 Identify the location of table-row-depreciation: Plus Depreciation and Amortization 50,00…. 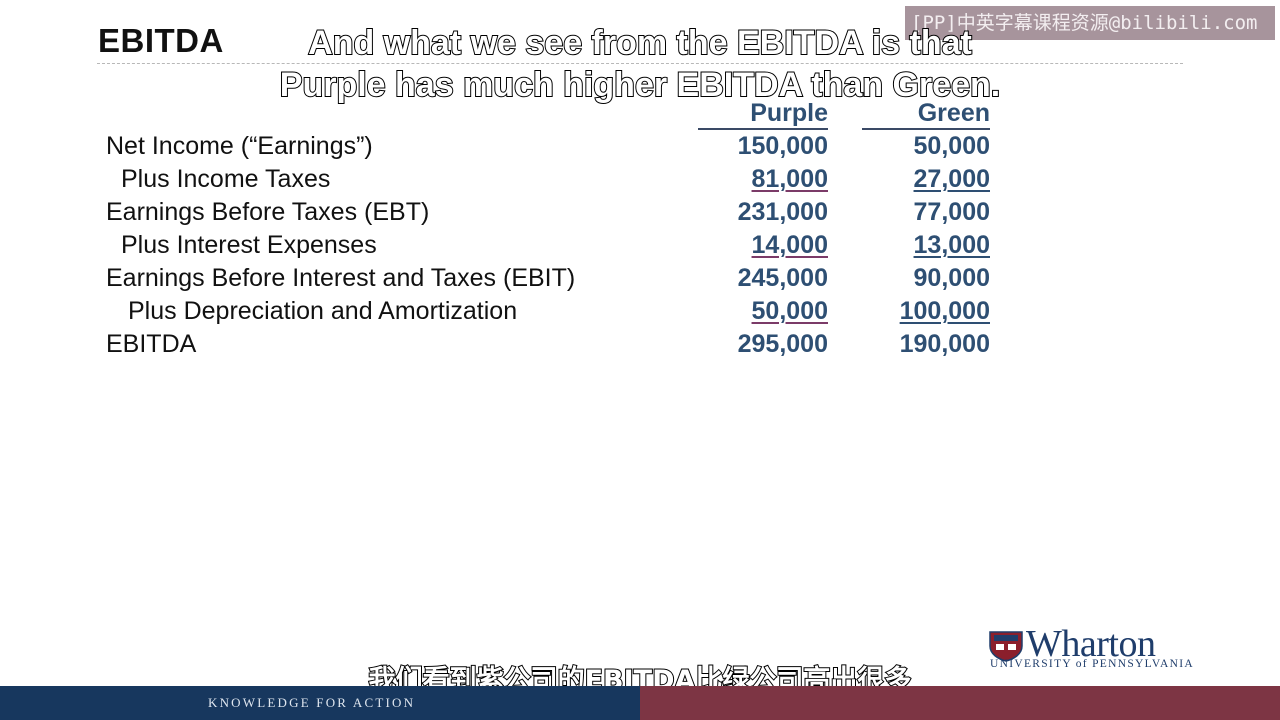
(640, 313).